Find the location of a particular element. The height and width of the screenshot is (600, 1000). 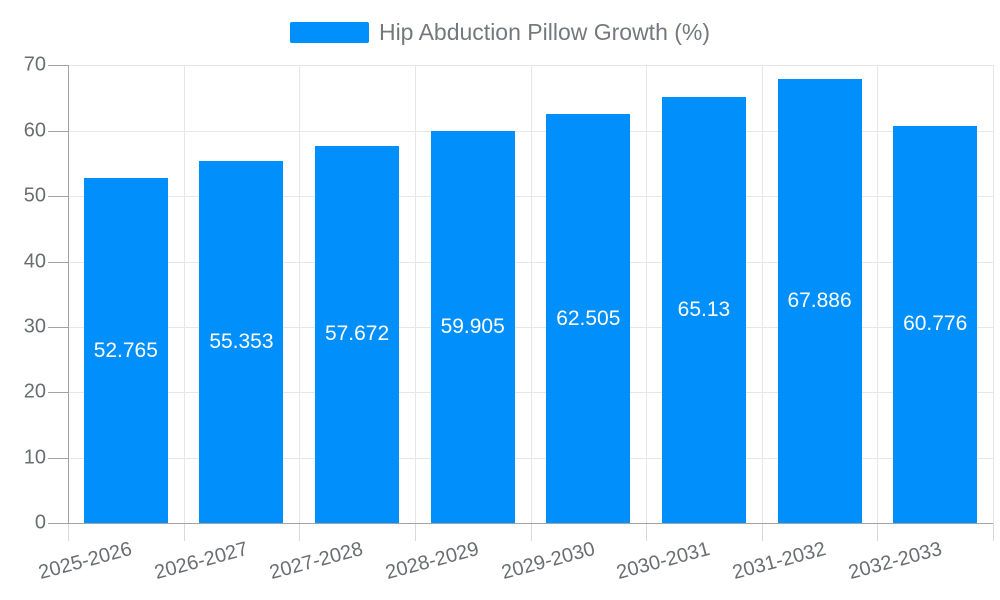

y-axis-label: 10 is located at coordinates (34, 457).